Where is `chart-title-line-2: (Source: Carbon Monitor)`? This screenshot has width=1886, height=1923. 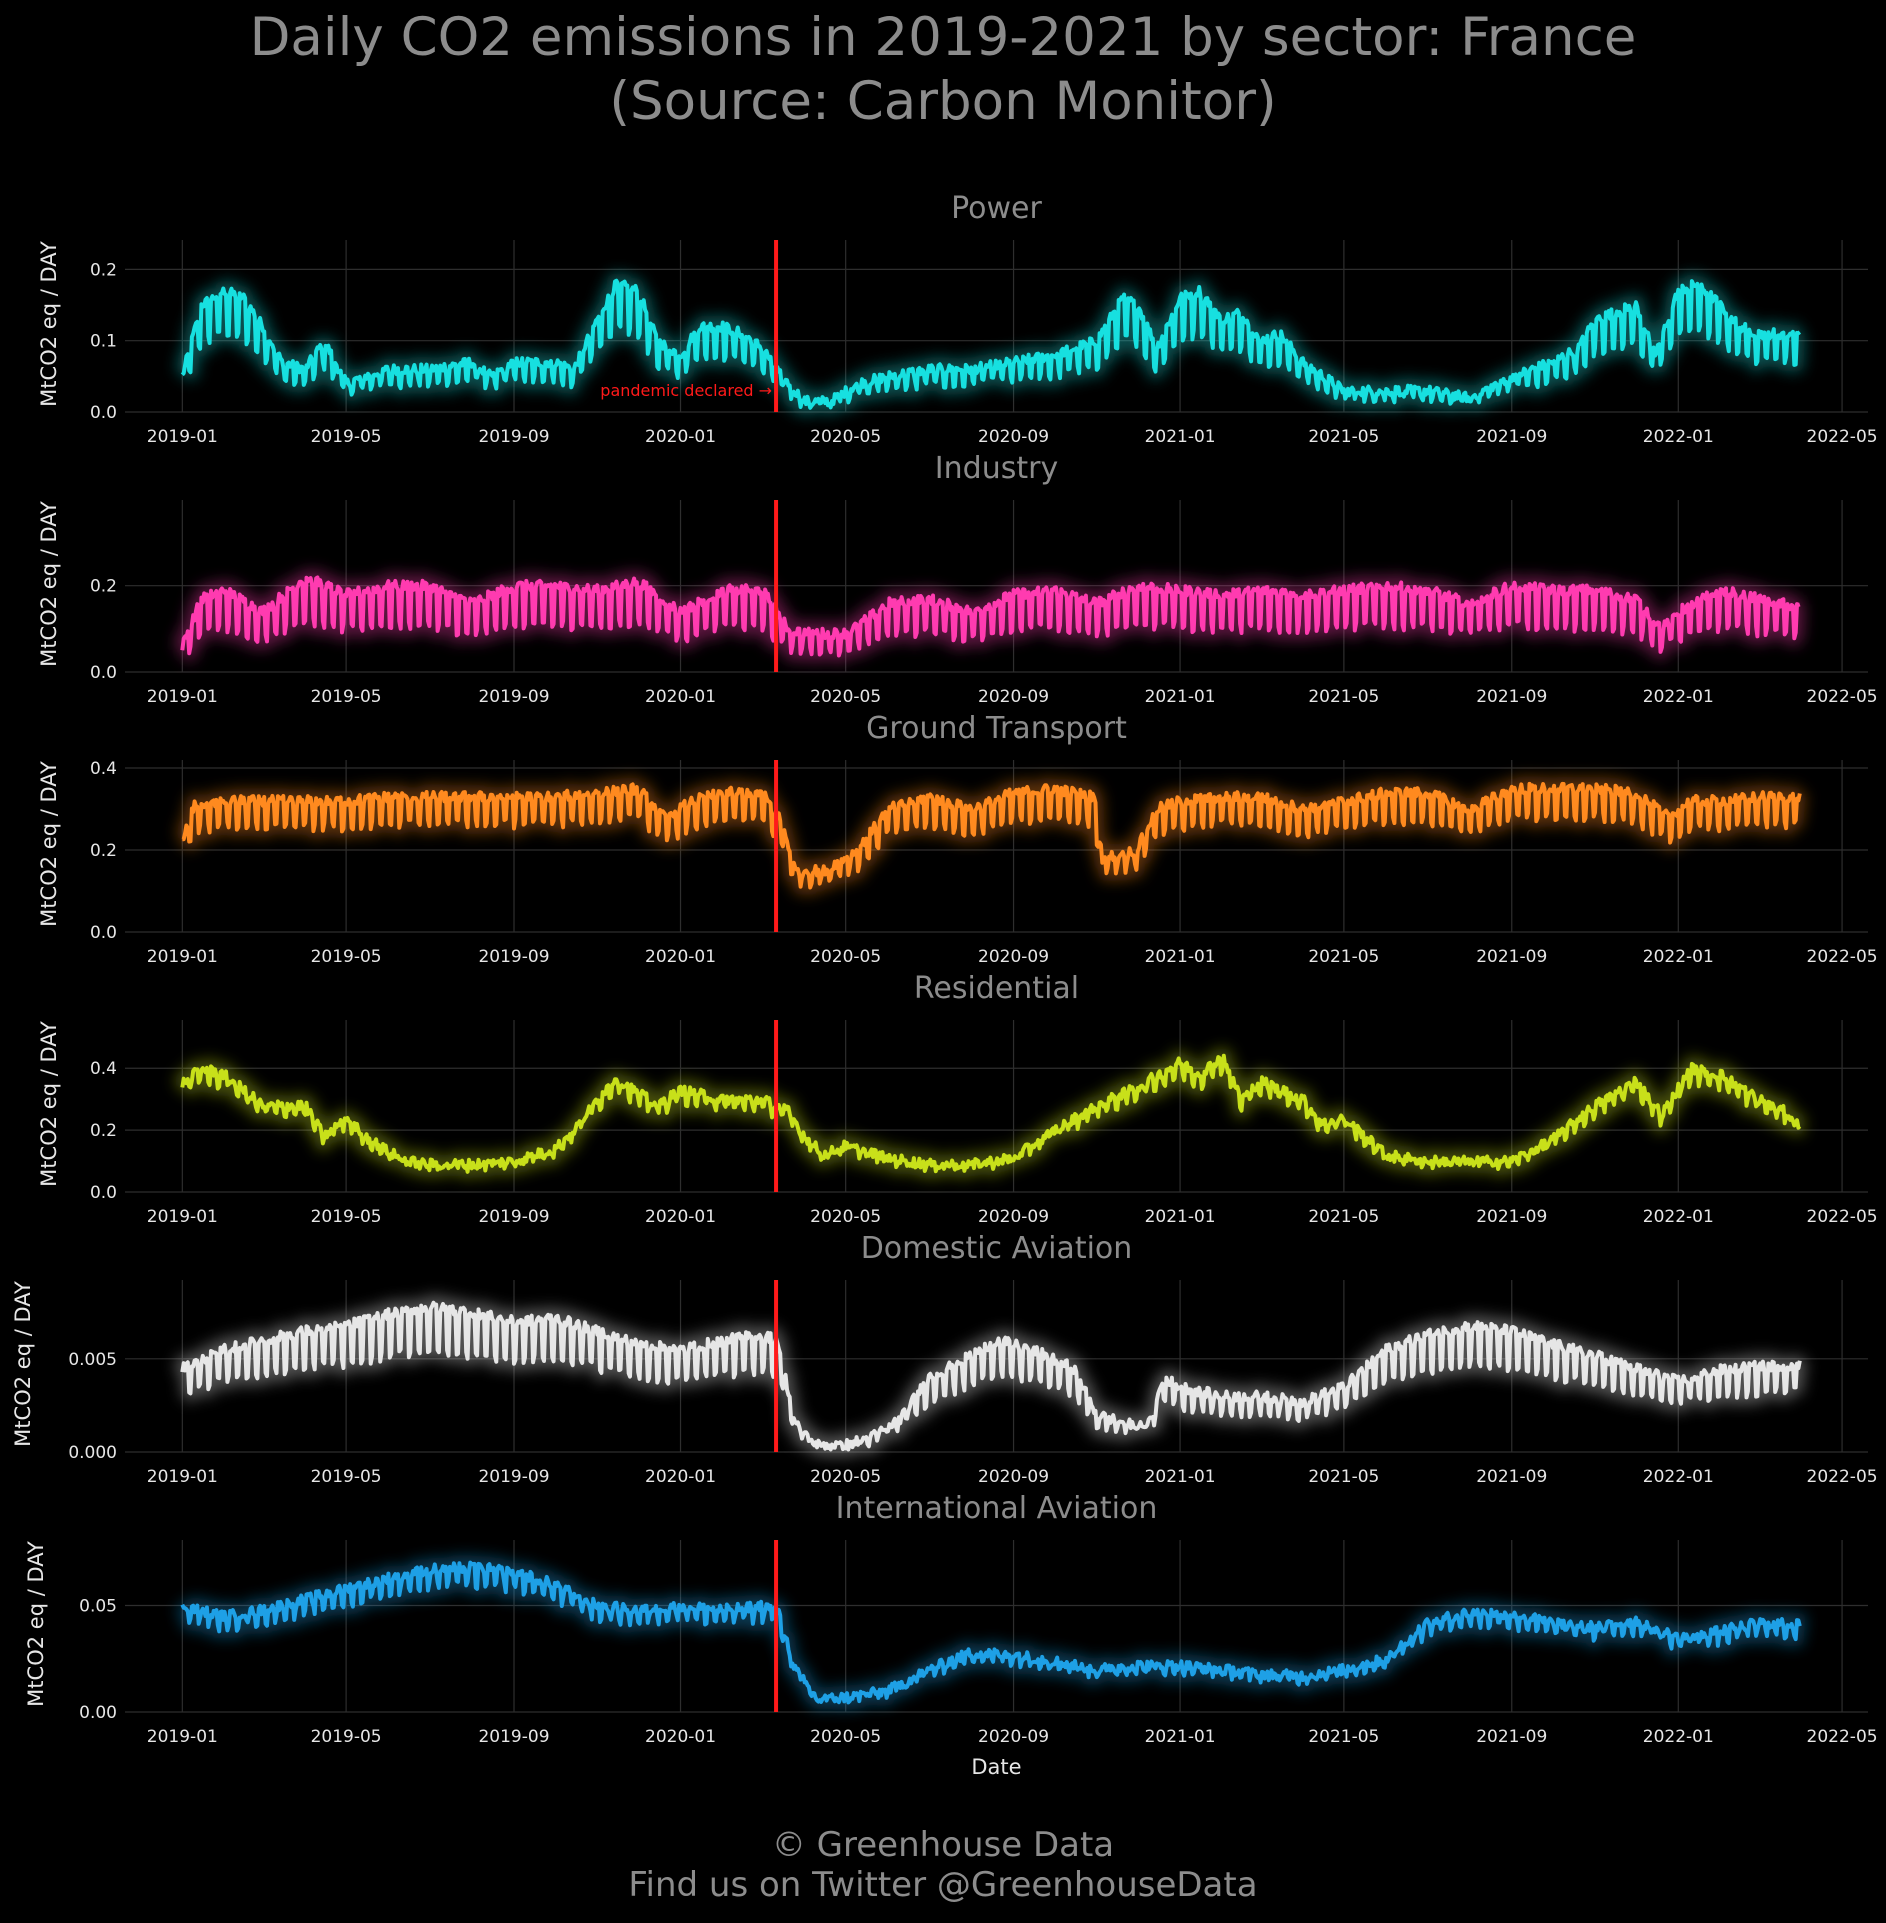
chart-title-line-2: (Source: Carbon Monitor) is located at coordinates (943, 101).